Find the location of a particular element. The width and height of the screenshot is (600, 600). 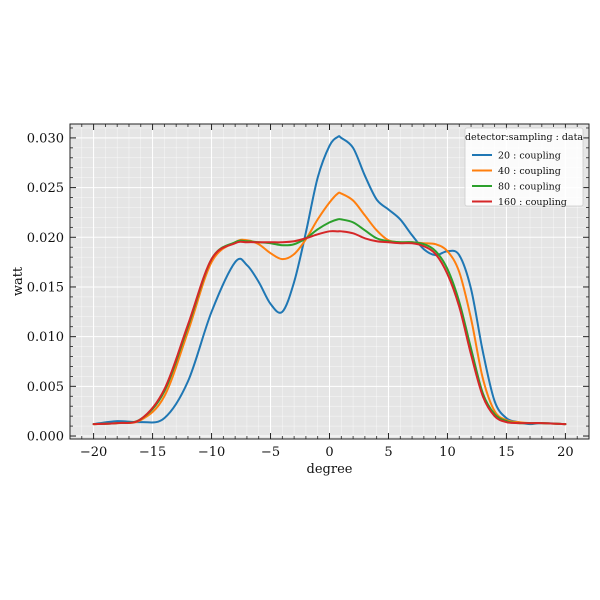

y-tick-label: 0.010 is located at coordinates (45, 337).